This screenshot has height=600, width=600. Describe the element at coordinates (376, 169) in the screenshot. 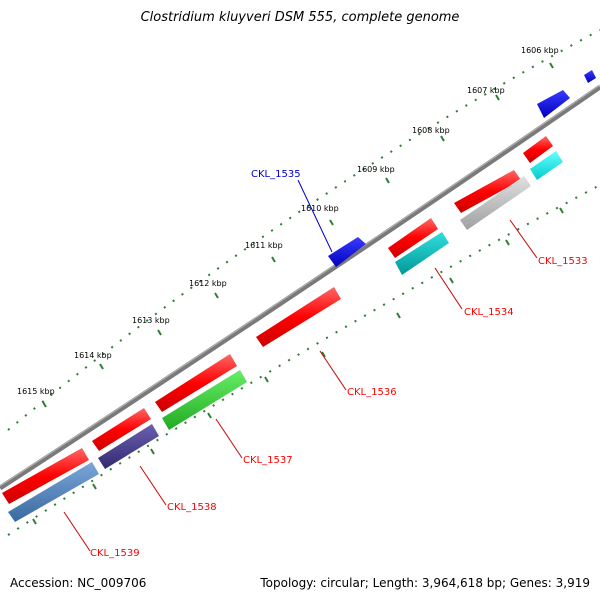

I see `tick-label-1609: 1609 kbp` at that location.